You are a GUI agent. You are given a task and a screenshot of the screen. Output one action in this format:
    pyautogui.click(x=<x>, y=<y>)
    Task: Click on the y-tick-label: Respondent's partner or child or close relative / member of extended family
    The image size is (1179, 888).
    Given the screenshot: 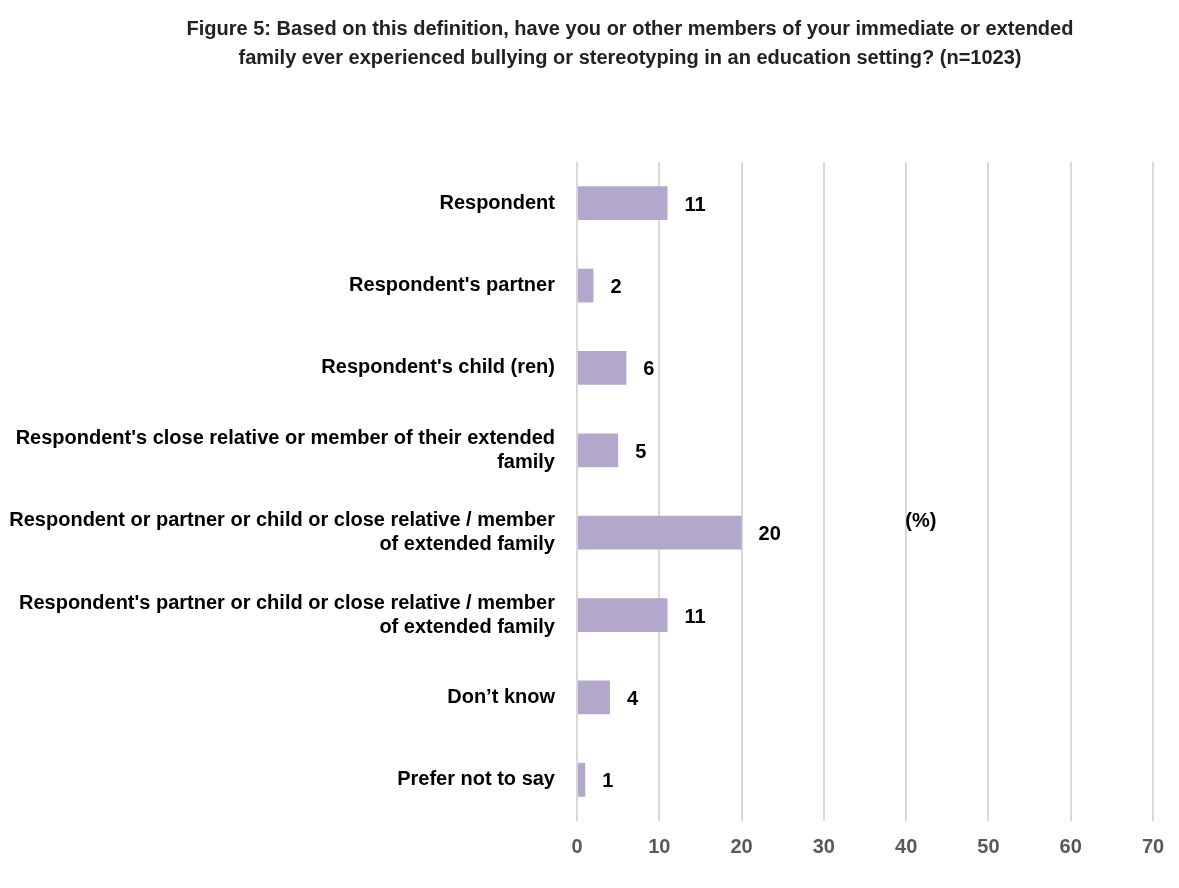 What is the action you would take?
    pyautogui.click(x=287, y=613)
    